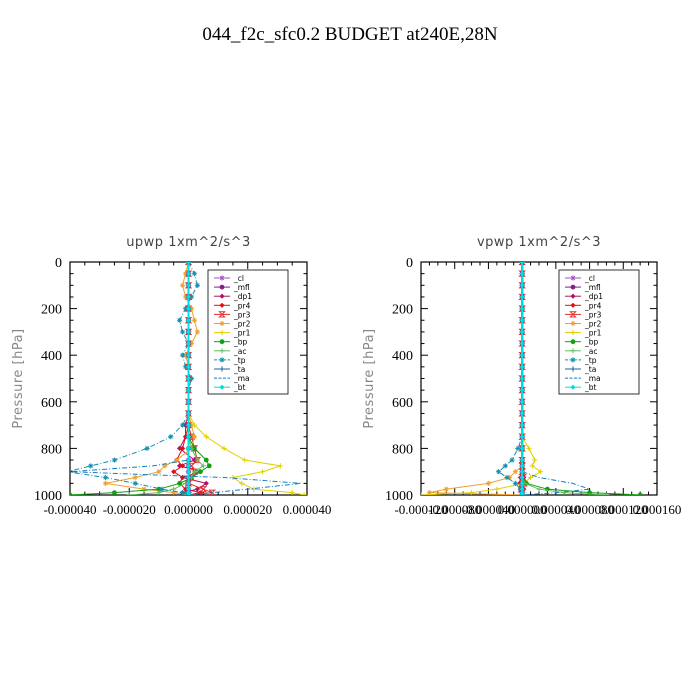  What do you see at coordinates (69, 509) in the screenshot?
I see `x-tick-label: -0.000040` at bounding box center [69, 509].